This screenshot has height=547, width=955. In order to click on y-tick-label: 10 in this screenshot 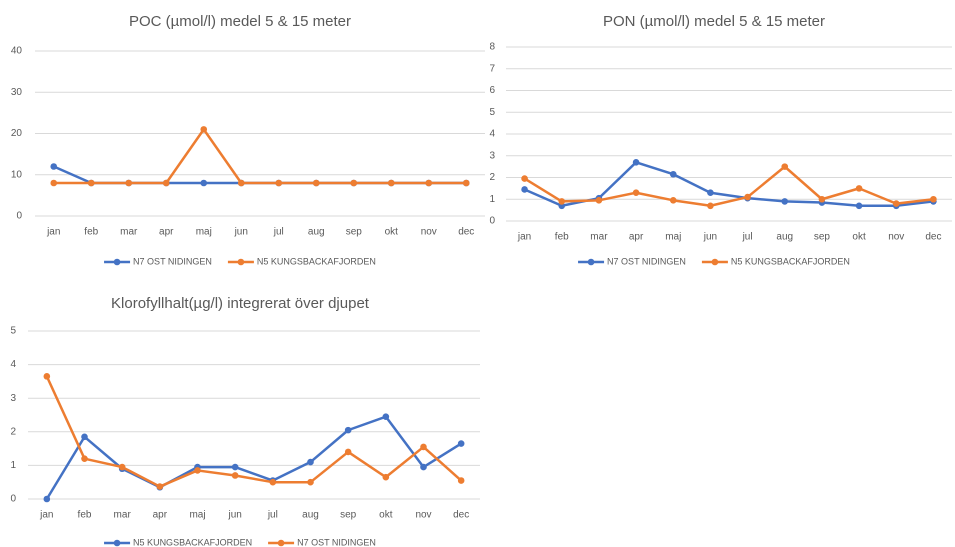, I will do `click(17, 174)`.